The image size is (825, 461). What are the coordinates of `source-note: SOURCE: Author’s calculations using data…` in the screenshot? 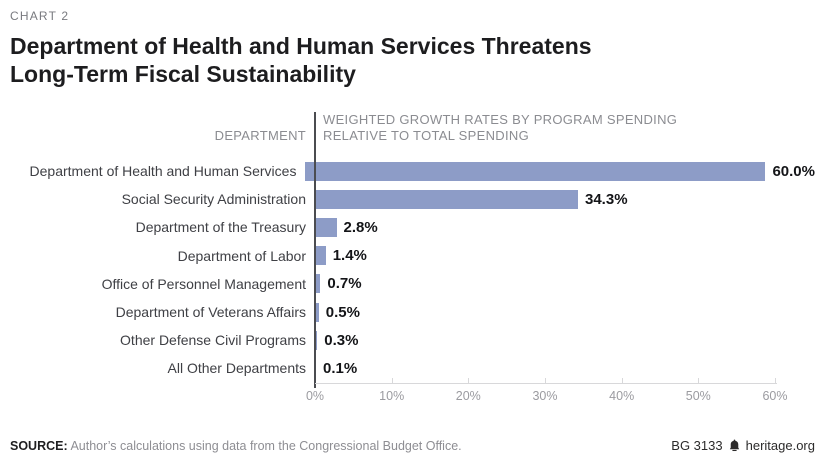 It's located at (236, 446).